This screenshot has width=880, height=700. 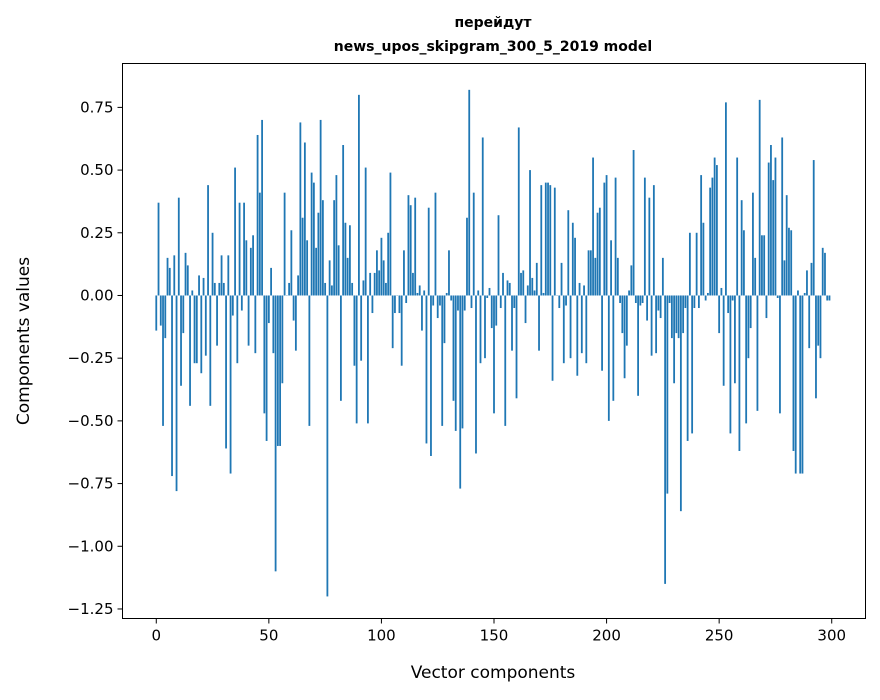 What do you see at coordinates (268, 636) in the screenshot?
I see `x-tick-label: 50` at bounding box center [268, 636].